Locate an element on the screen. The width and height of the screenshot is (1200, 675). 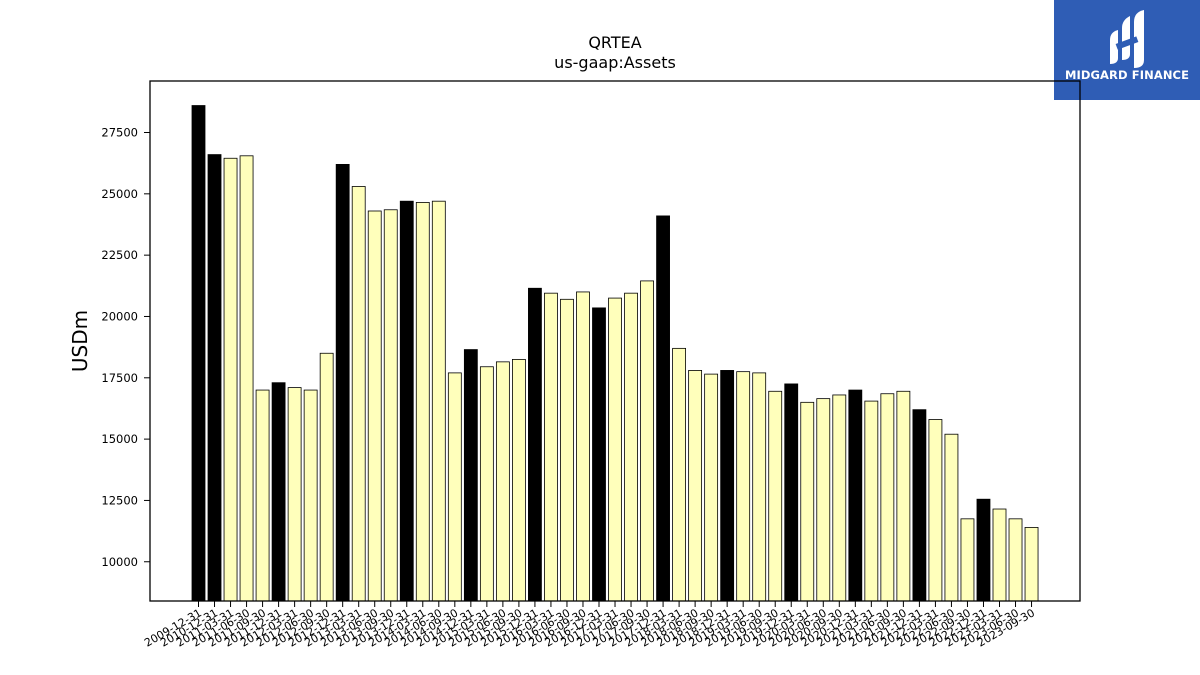
y-tick-label: 10000 is located at coordinates (119, 562).